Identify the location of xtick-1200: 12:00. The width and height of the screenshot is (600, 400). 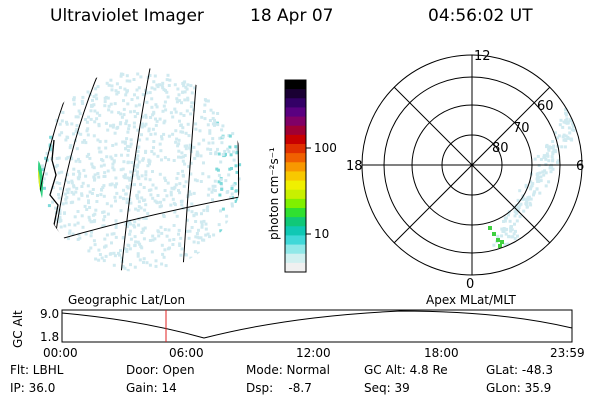
(313, 353).